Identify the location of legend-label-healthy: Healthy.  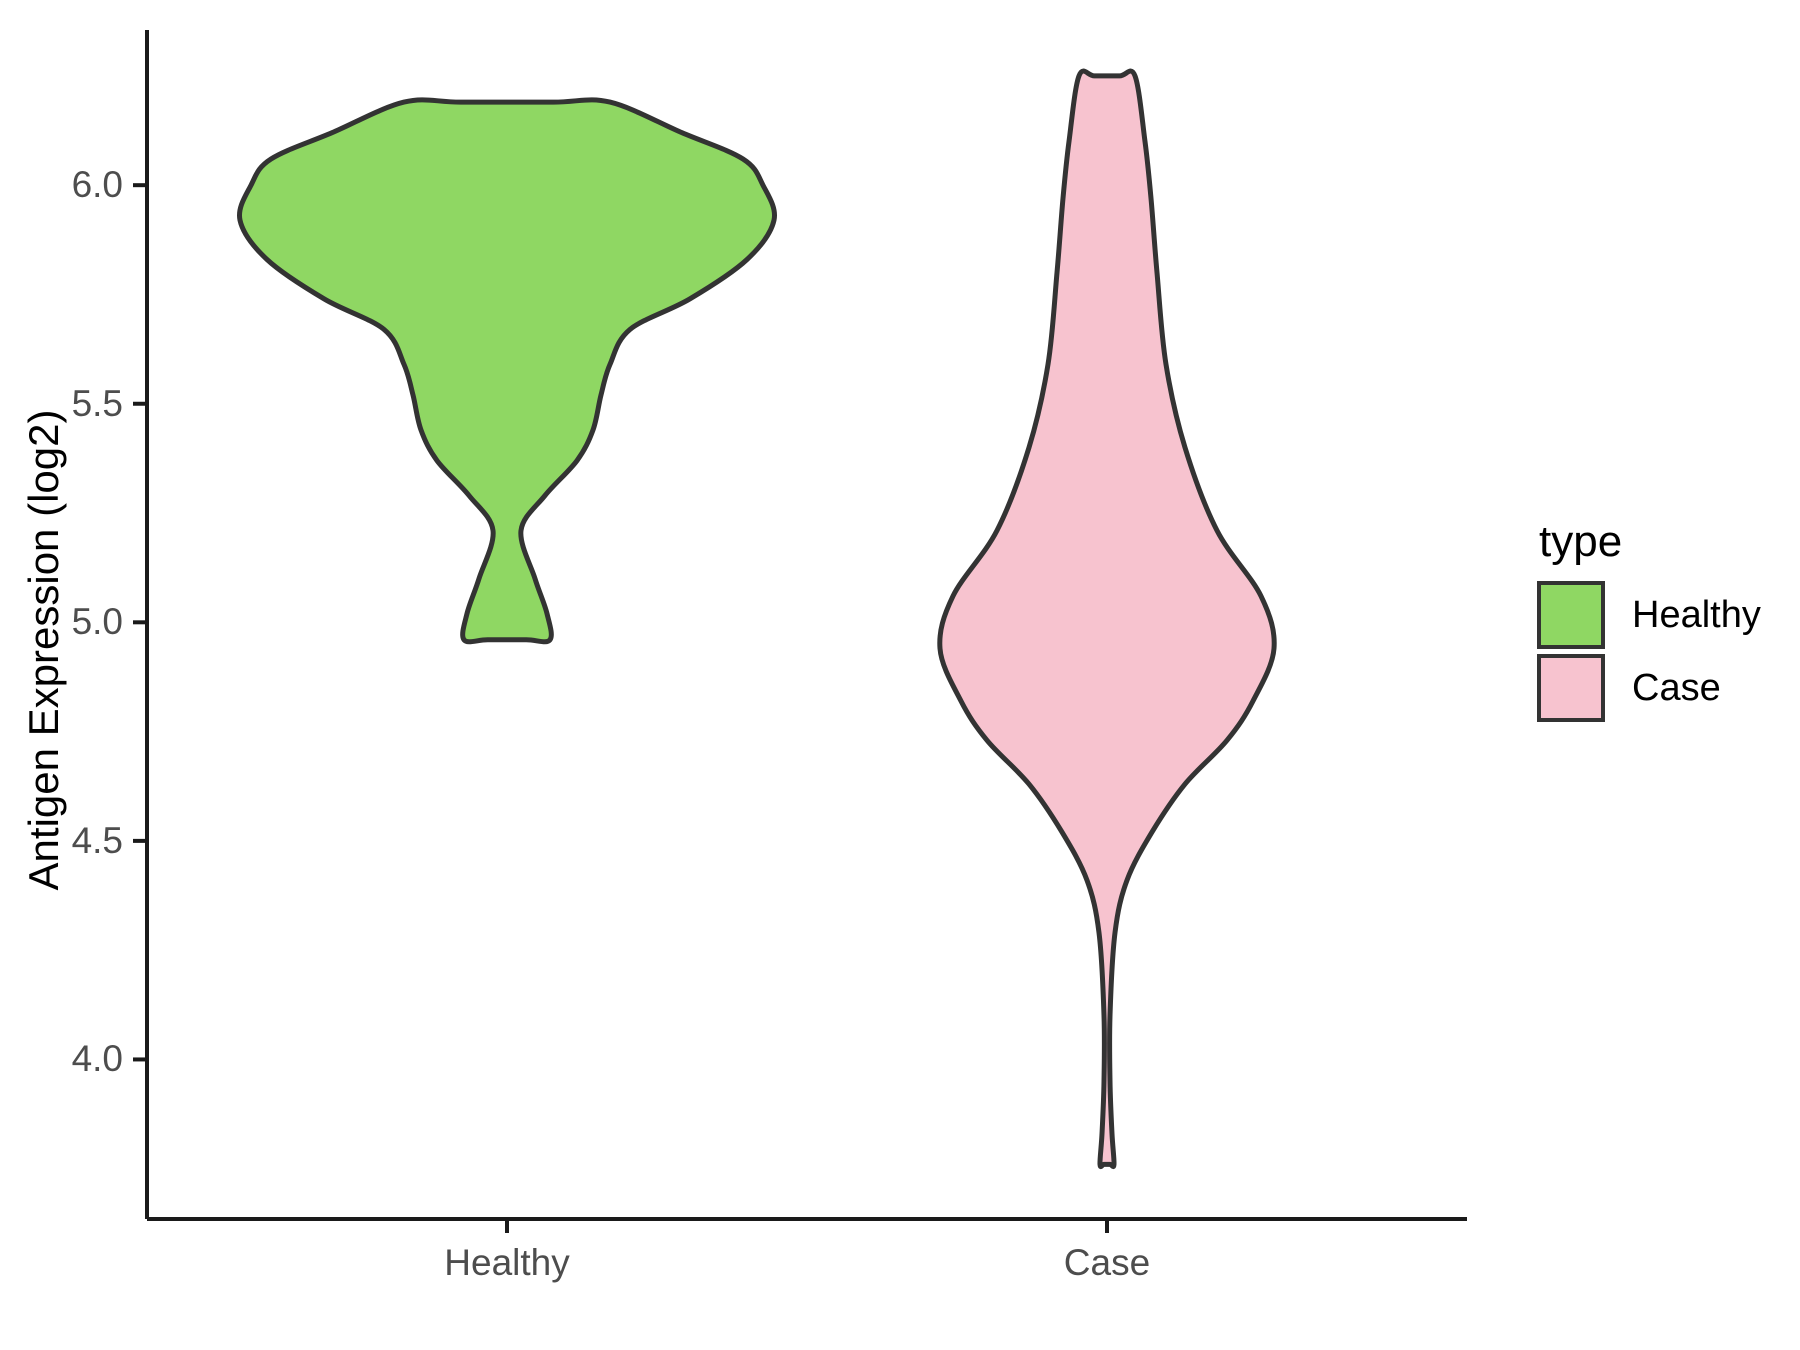
(1696, 614).